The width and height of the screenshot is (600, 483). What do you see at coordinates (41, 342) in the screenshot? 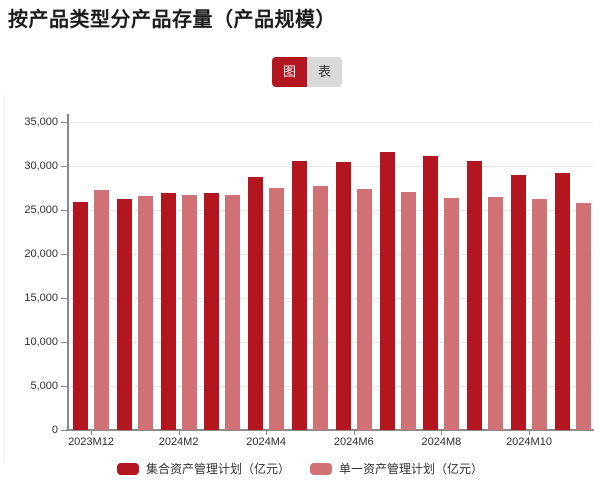
I see `y-axis-label: 10,000` at bounding box center [41, 342].